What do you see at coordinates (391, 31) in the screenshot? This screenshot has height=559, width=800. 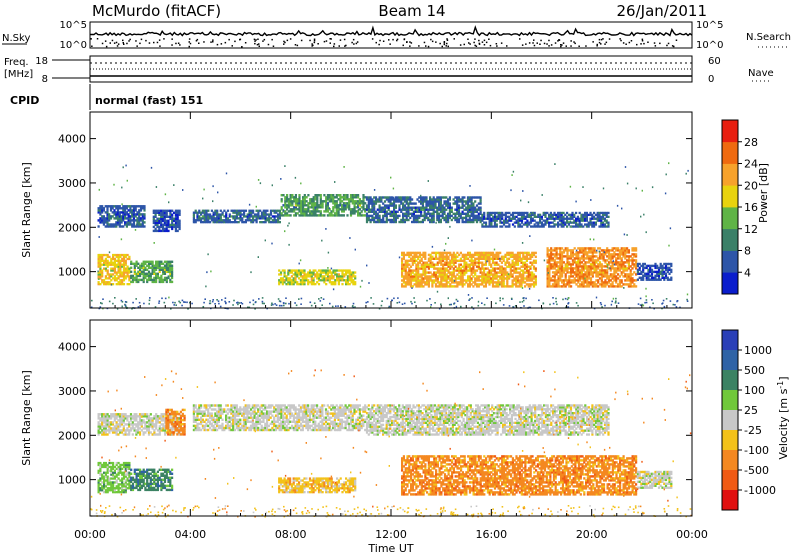 I see `noise-sky-trace` at bounding box center [391, 31].